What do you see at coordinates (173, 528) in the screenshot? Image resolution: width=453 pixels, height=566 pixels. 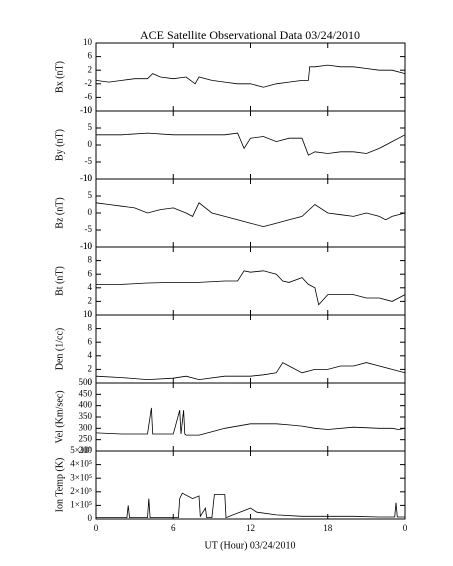 I see `x-tick-label: 6` at bounding box center [173, 528].